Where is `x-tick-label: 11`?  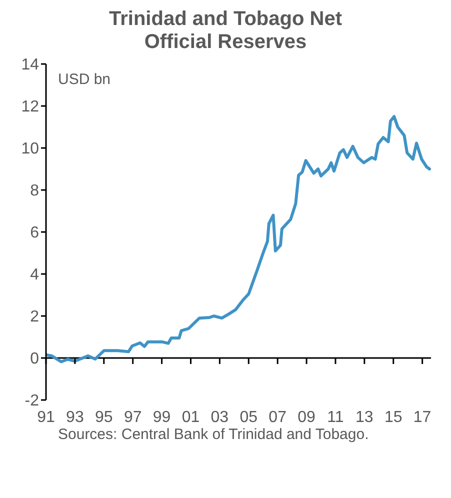
x-tick-label: 11 is located at coordinates (335, 417).